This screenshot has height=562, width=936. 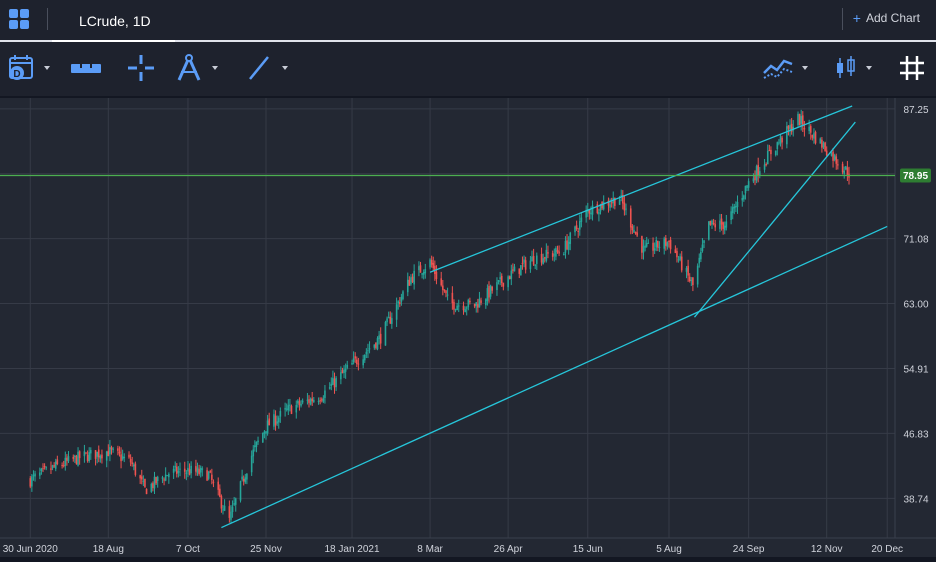 I want to click on layout-grid-icon, so click(x=19, y=19).